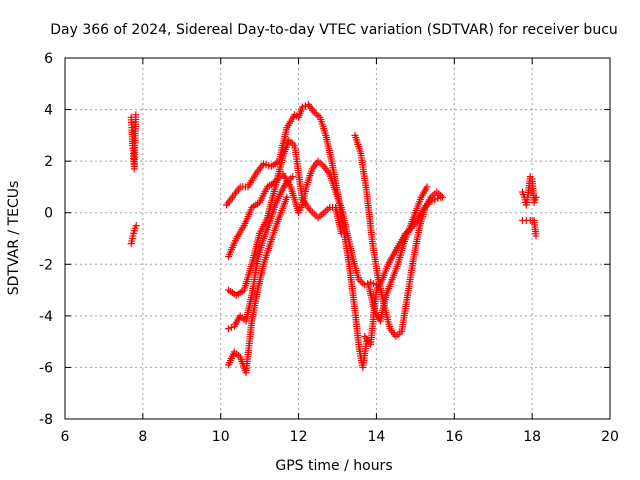 Image resolution: width=640 pixels, height=480 pixels. What do you see at coordinates (610, 437) in the screenshot?
I see `x-tick-label: 20` at bounding box center [610, 437].